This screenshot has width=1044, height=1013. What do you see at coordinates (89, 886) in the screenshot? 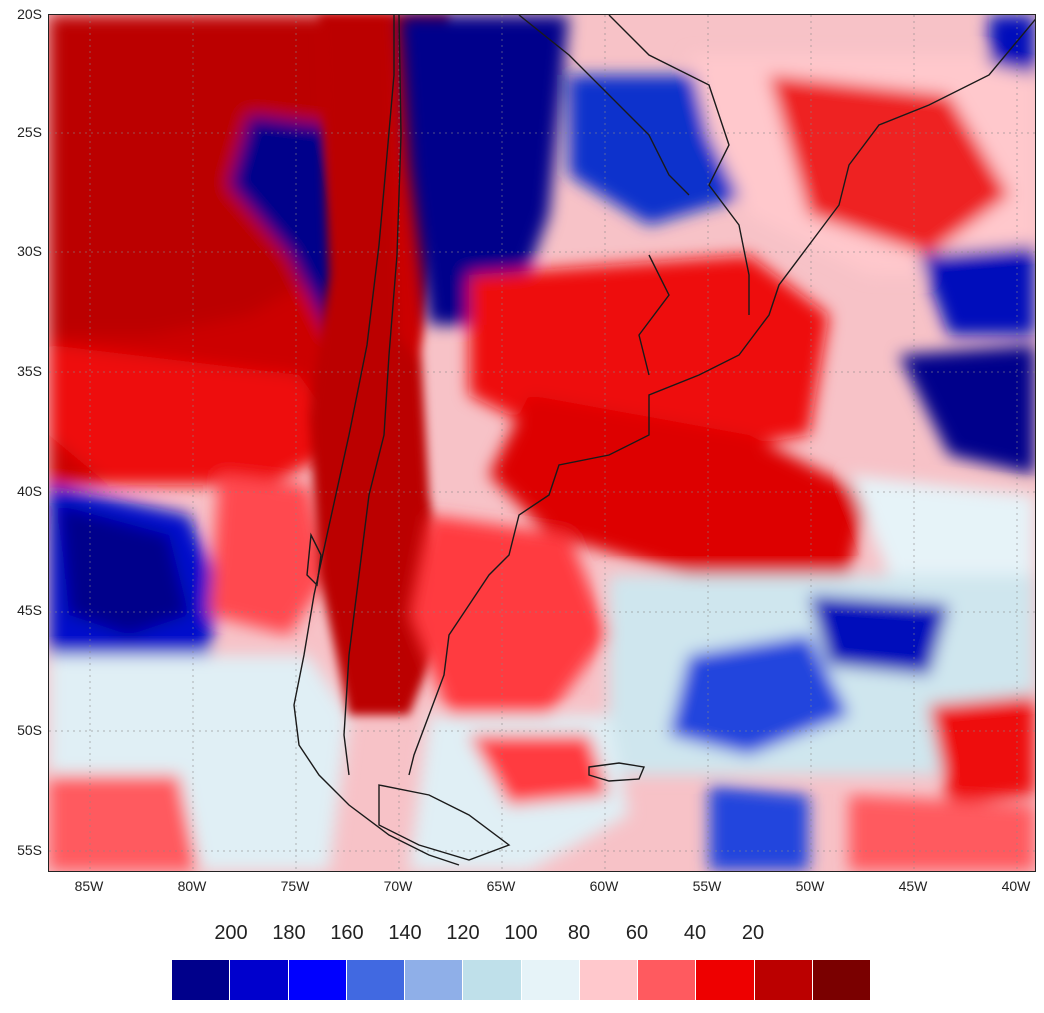
I see `lon-label-85w: 85W` at bounding box center [89, 886].